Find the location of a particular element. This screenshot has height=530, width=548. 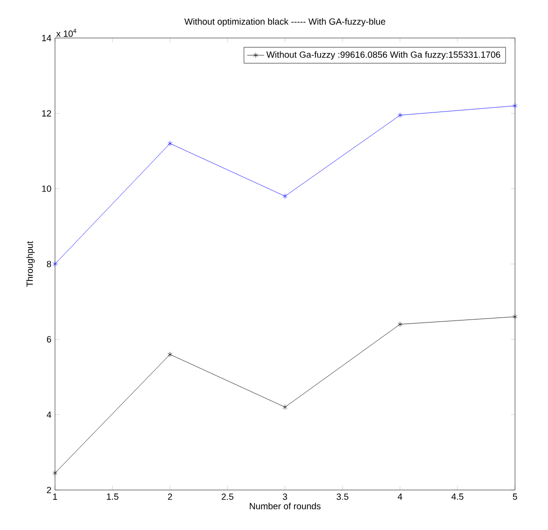

chart-title: Without optimization black ----- With GA-fuzzy-blue is located at coordinates (285, 22).